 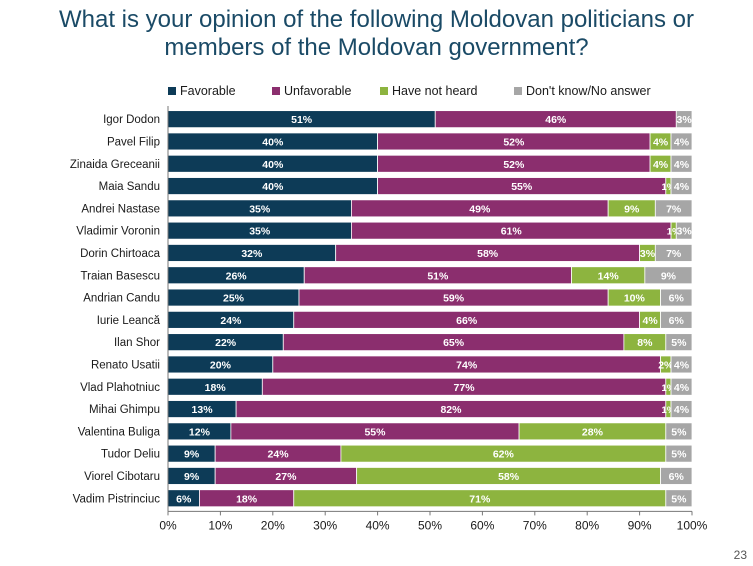 What do you see at coordinates (137, 343) in the screenshot?
I see `category-label-ilan-shor: Ilan Shor` at bounding box center [137, 343].